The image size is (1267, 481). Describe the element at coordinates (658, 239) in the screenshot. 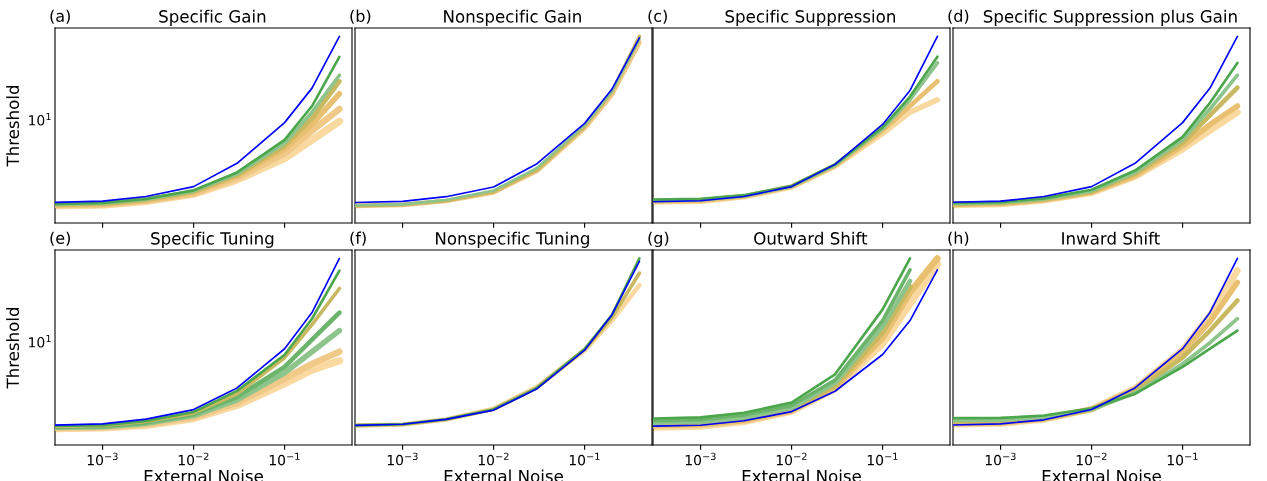

I see `text: (g)` at that location.